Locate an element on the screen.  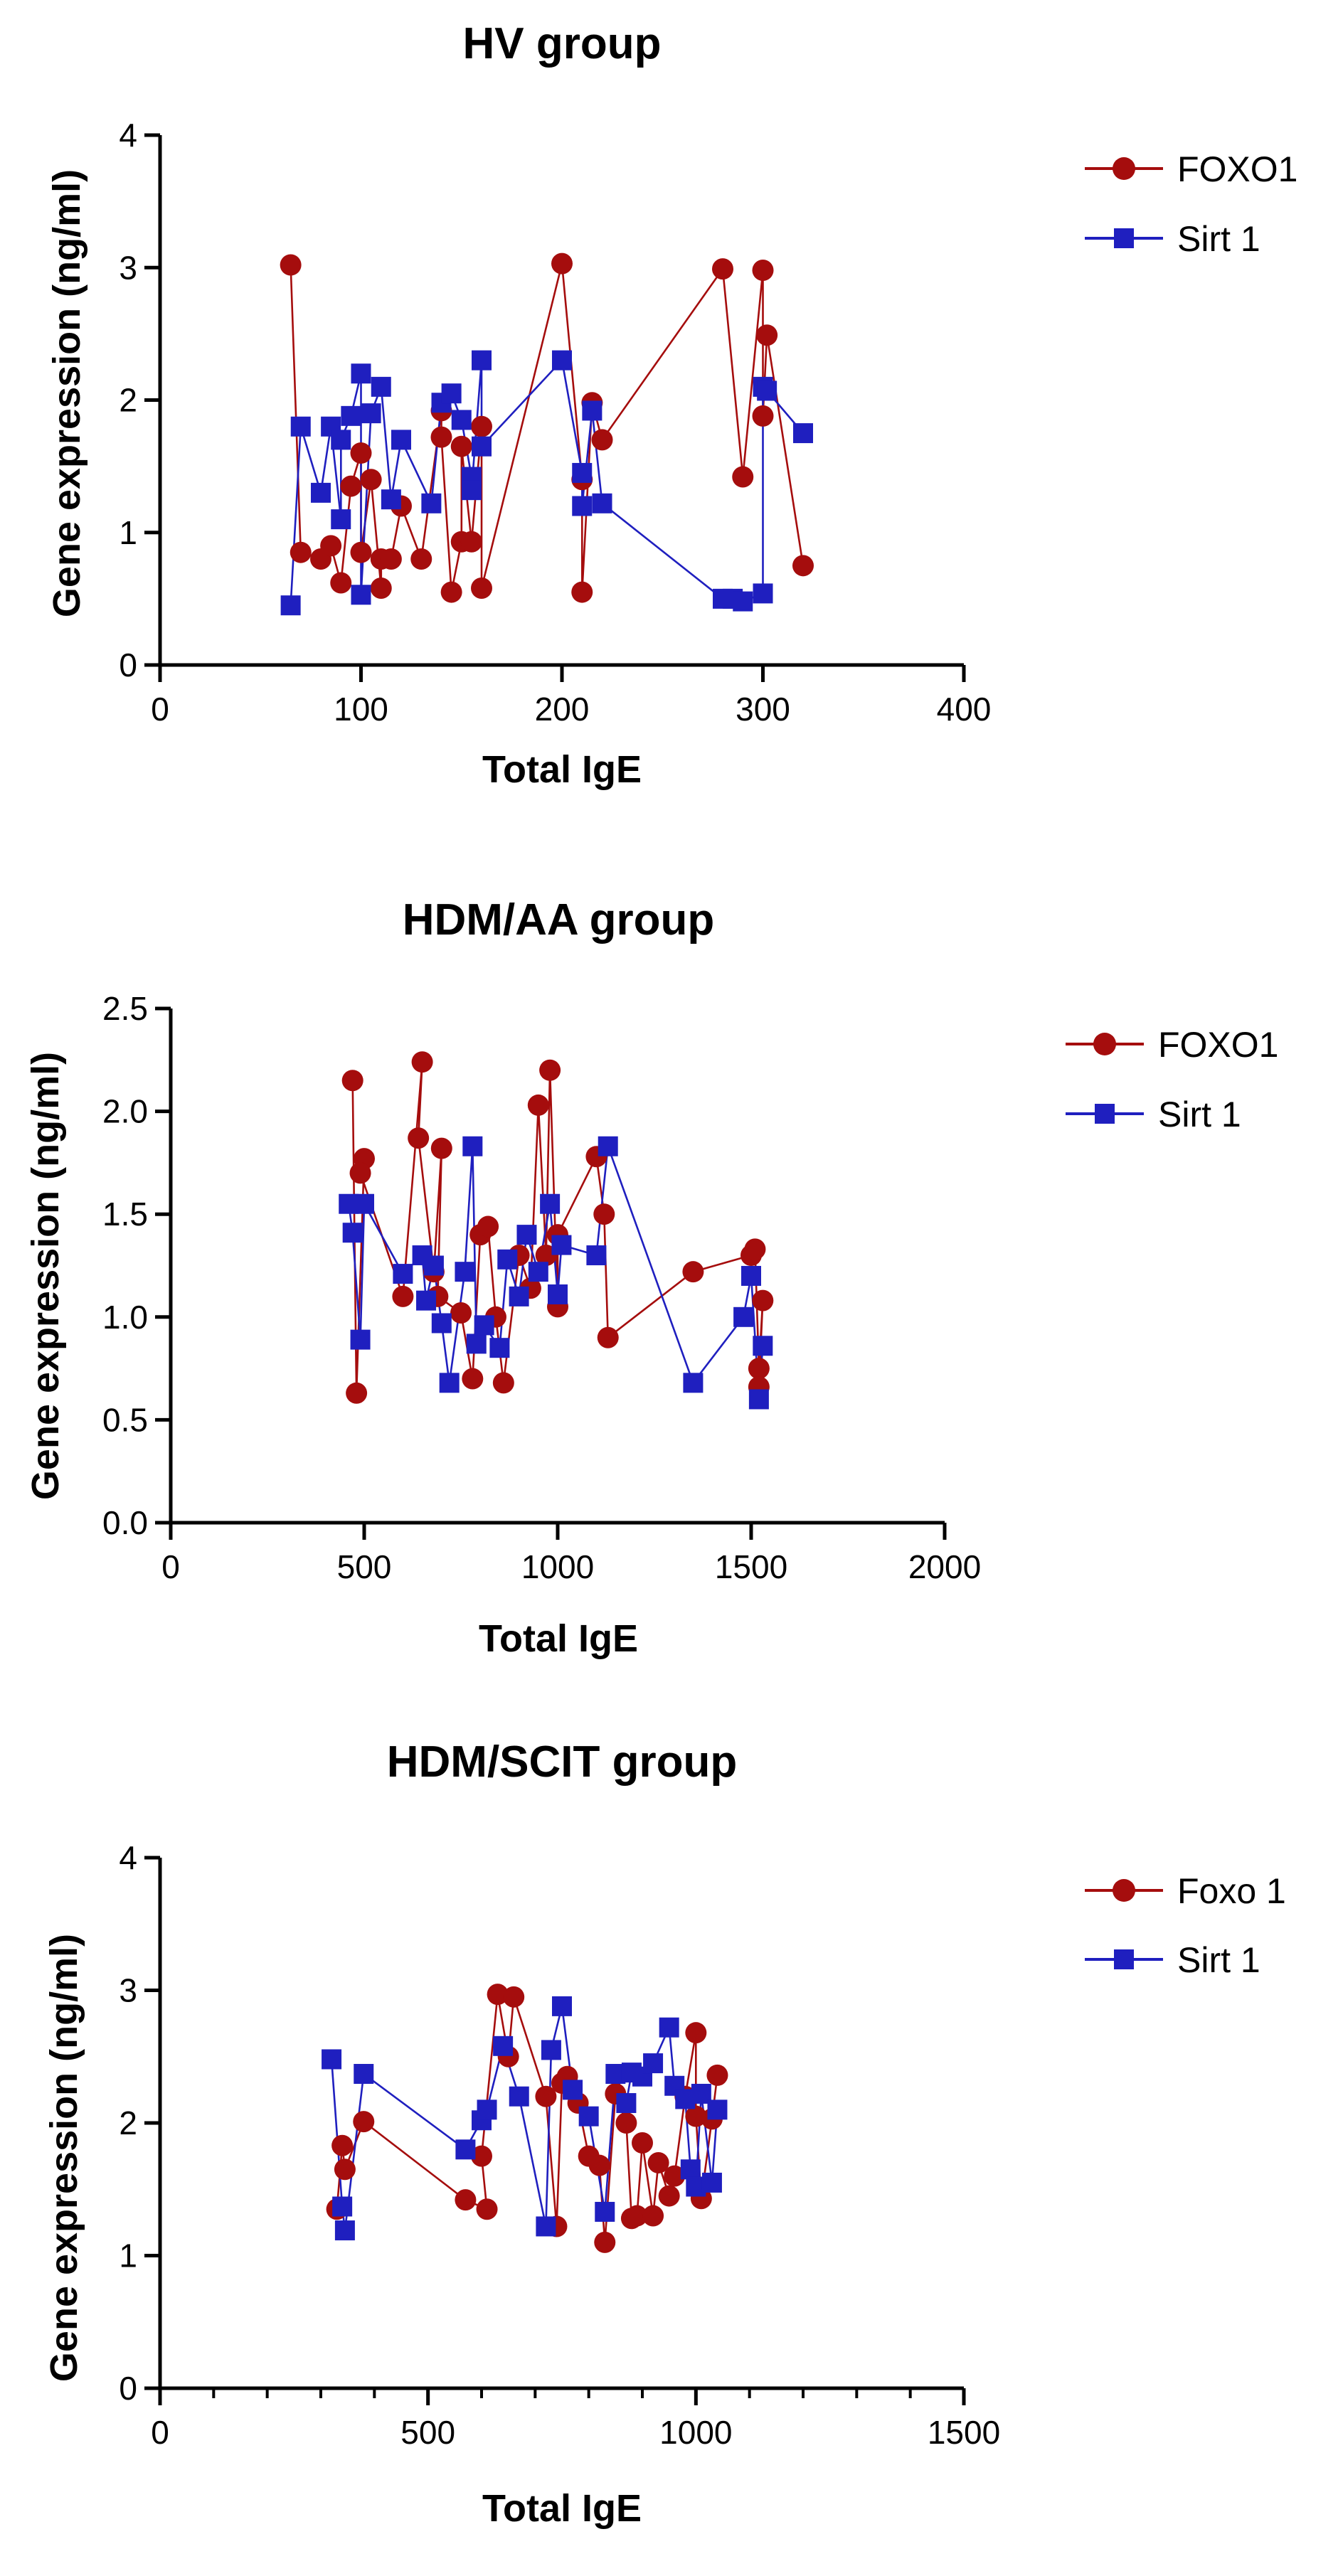
y-tick-label: 3 is located at coordinates (128, 1990).